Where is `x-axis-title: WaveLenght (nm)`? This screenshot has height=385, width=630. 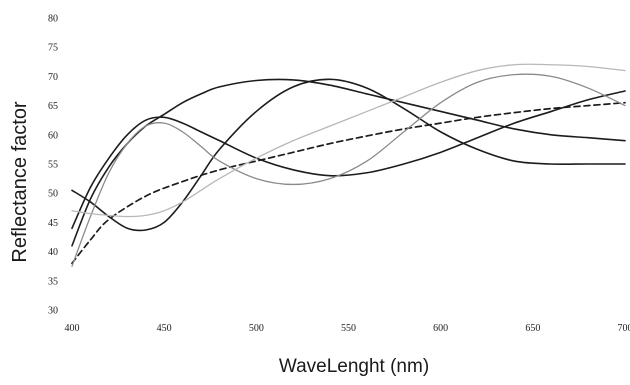
x-axis-title: WaveLenght (nm) is located at coordinates (354, 366).